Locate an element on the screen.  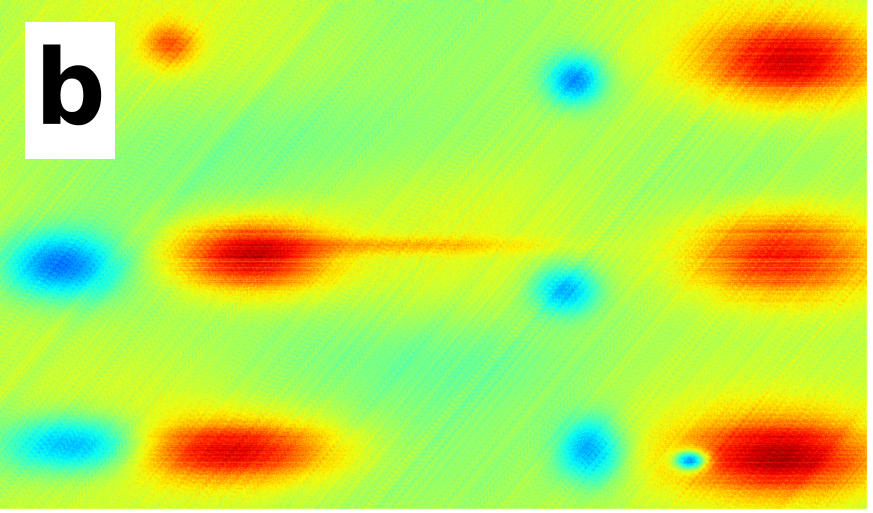
panel-label: b is located at coordinates (70, 90).